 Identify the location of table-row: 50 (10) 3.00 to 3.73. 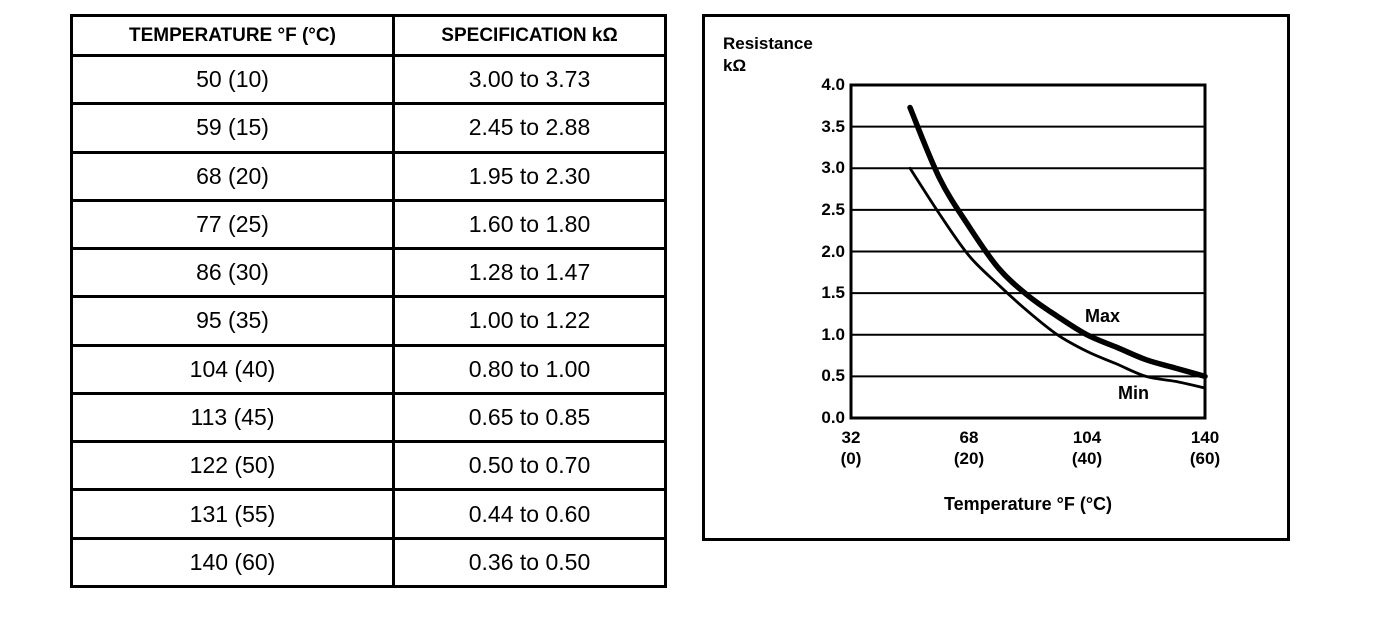
(368, 79).